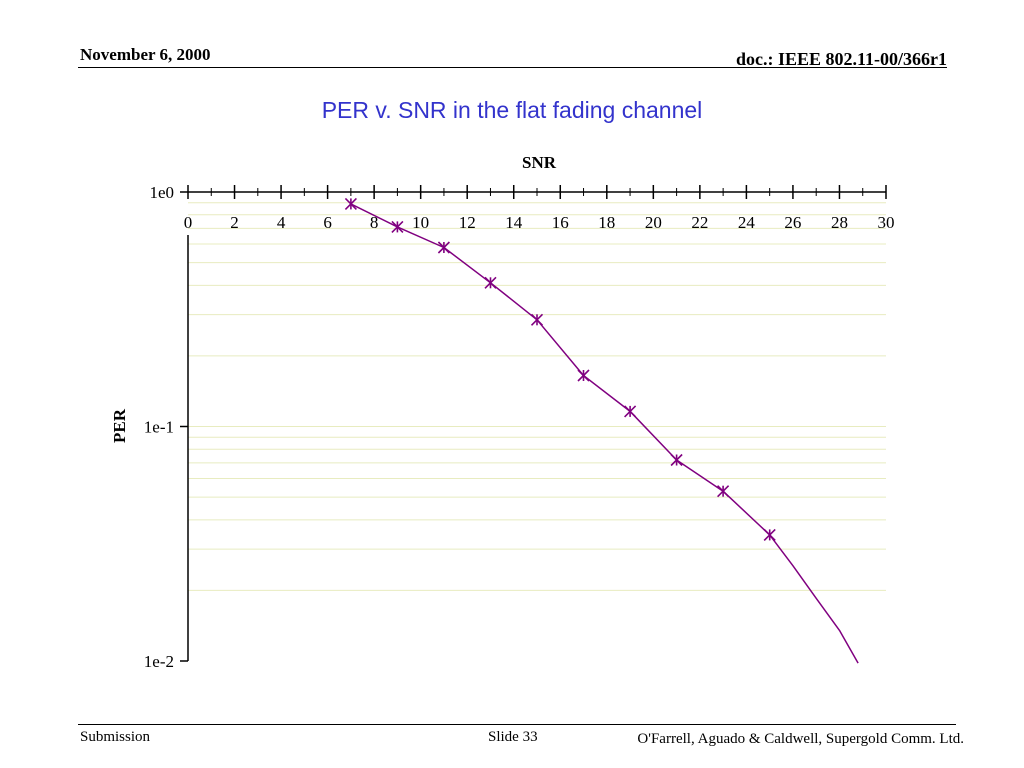 Image resolution: width=1024 pixels, height=768 pixels. I want to click on x-tick-label: 28, so click(839, 222).